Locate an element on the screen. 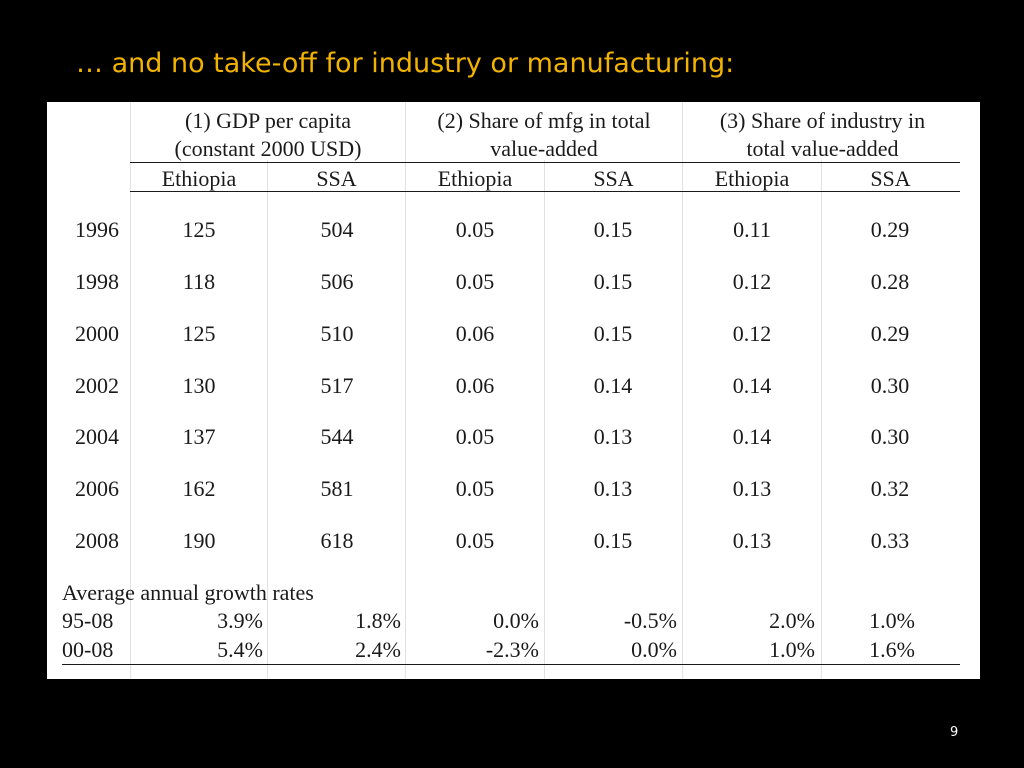 This screenshot has height=768, width=1024. value-cell: 118 is located at coordinates (199, 281).